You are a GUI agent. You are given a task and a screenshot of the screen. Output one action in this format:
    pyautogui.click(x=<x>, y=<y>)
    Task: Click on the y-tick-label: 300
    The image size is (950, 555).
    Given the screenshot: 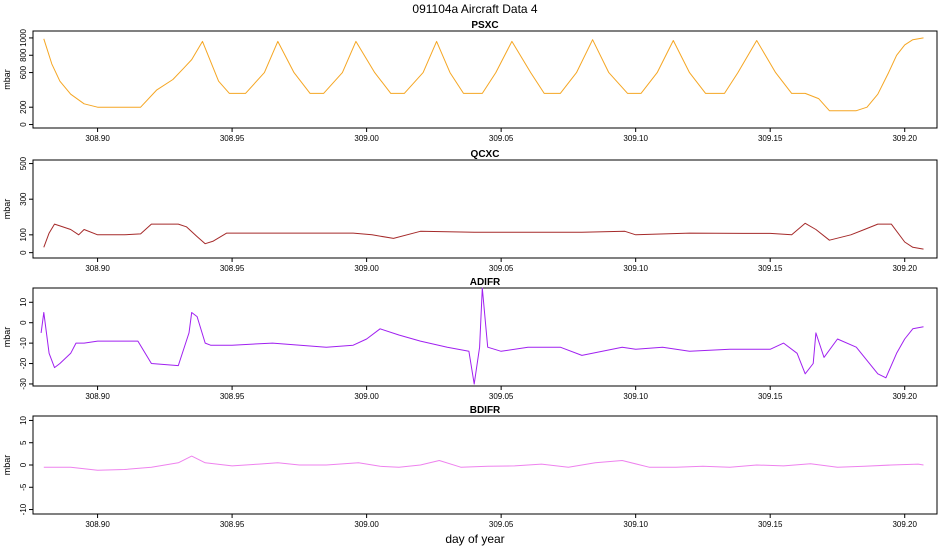 What is the action you would take?
    pyautogui.click(x=23, y=199)
    